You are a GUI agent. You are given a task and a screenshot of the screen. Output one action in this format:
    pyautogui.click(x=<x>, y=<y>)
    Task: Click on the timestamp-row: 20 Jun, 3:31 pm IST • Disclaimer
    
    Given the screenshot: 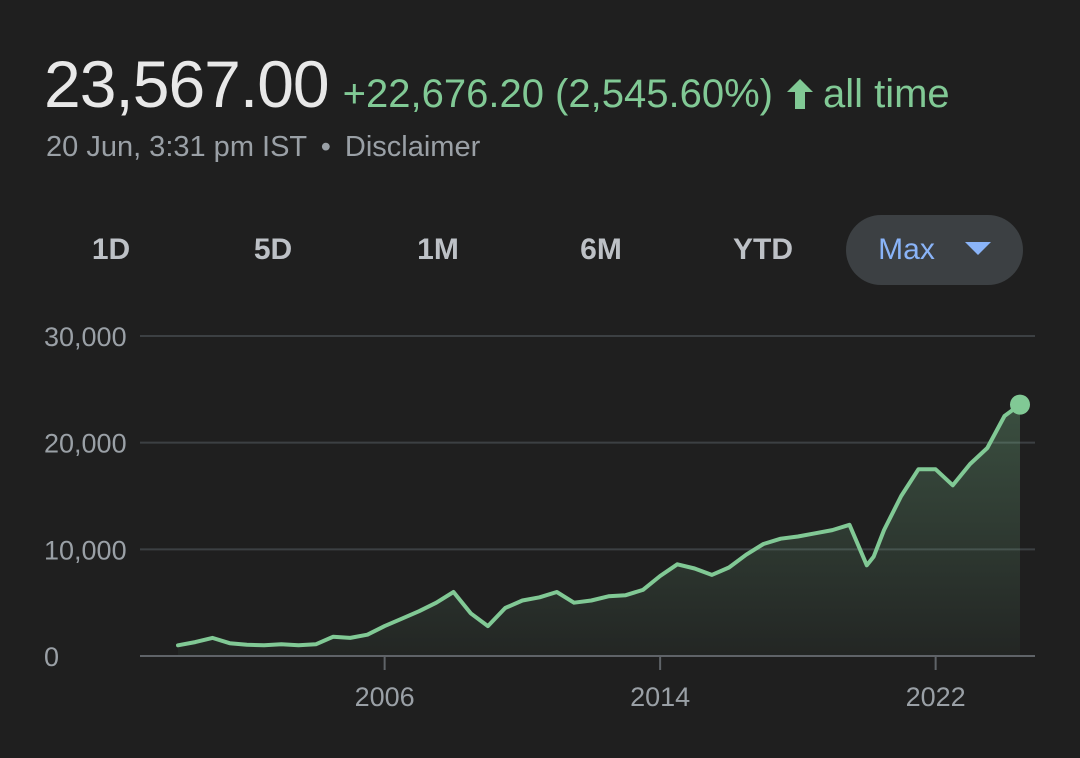 What is the action you would take?
    pyautogui.click(x=263, y=147)
    